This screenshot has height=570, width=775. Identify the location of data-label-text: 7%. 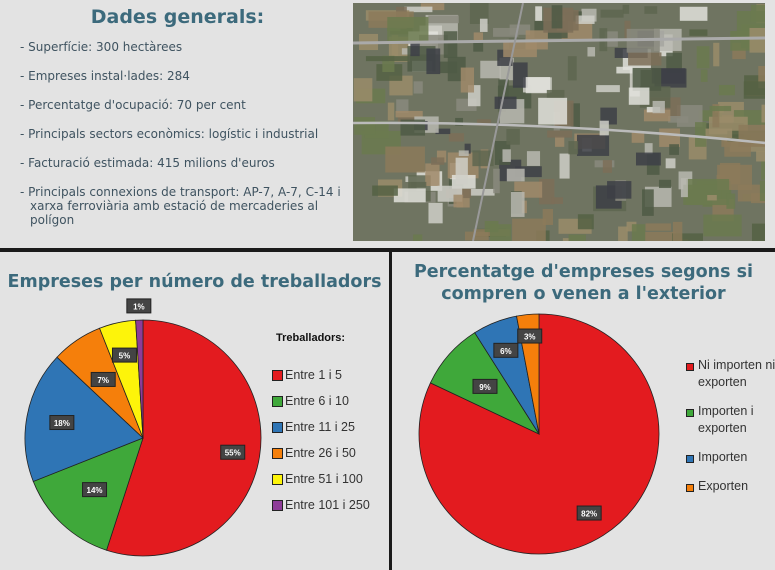
(103, 380).